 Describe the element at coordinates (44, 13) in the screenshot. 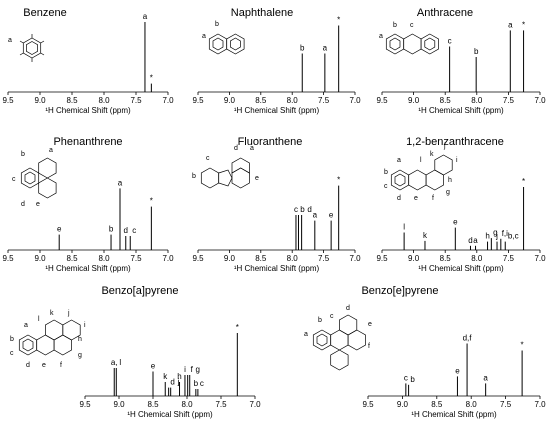

I see `panel-title: Benzene` at that location.